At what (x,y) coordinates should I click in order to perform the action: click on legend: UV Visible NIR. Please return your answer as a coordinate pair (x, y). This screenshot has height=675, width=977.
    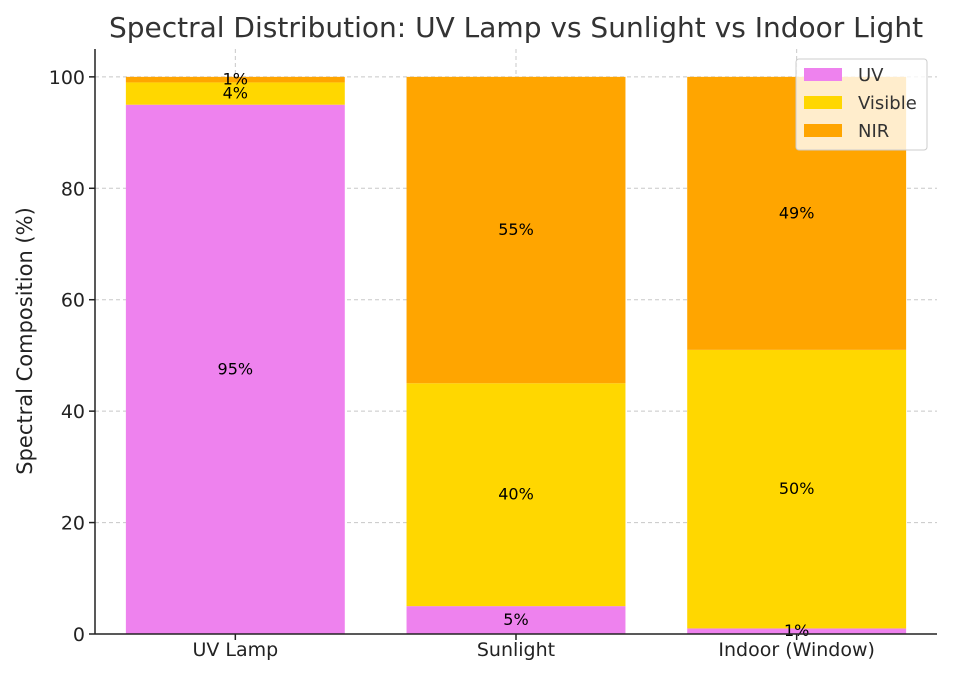
    Looking at the image, I should click on (861, 104).